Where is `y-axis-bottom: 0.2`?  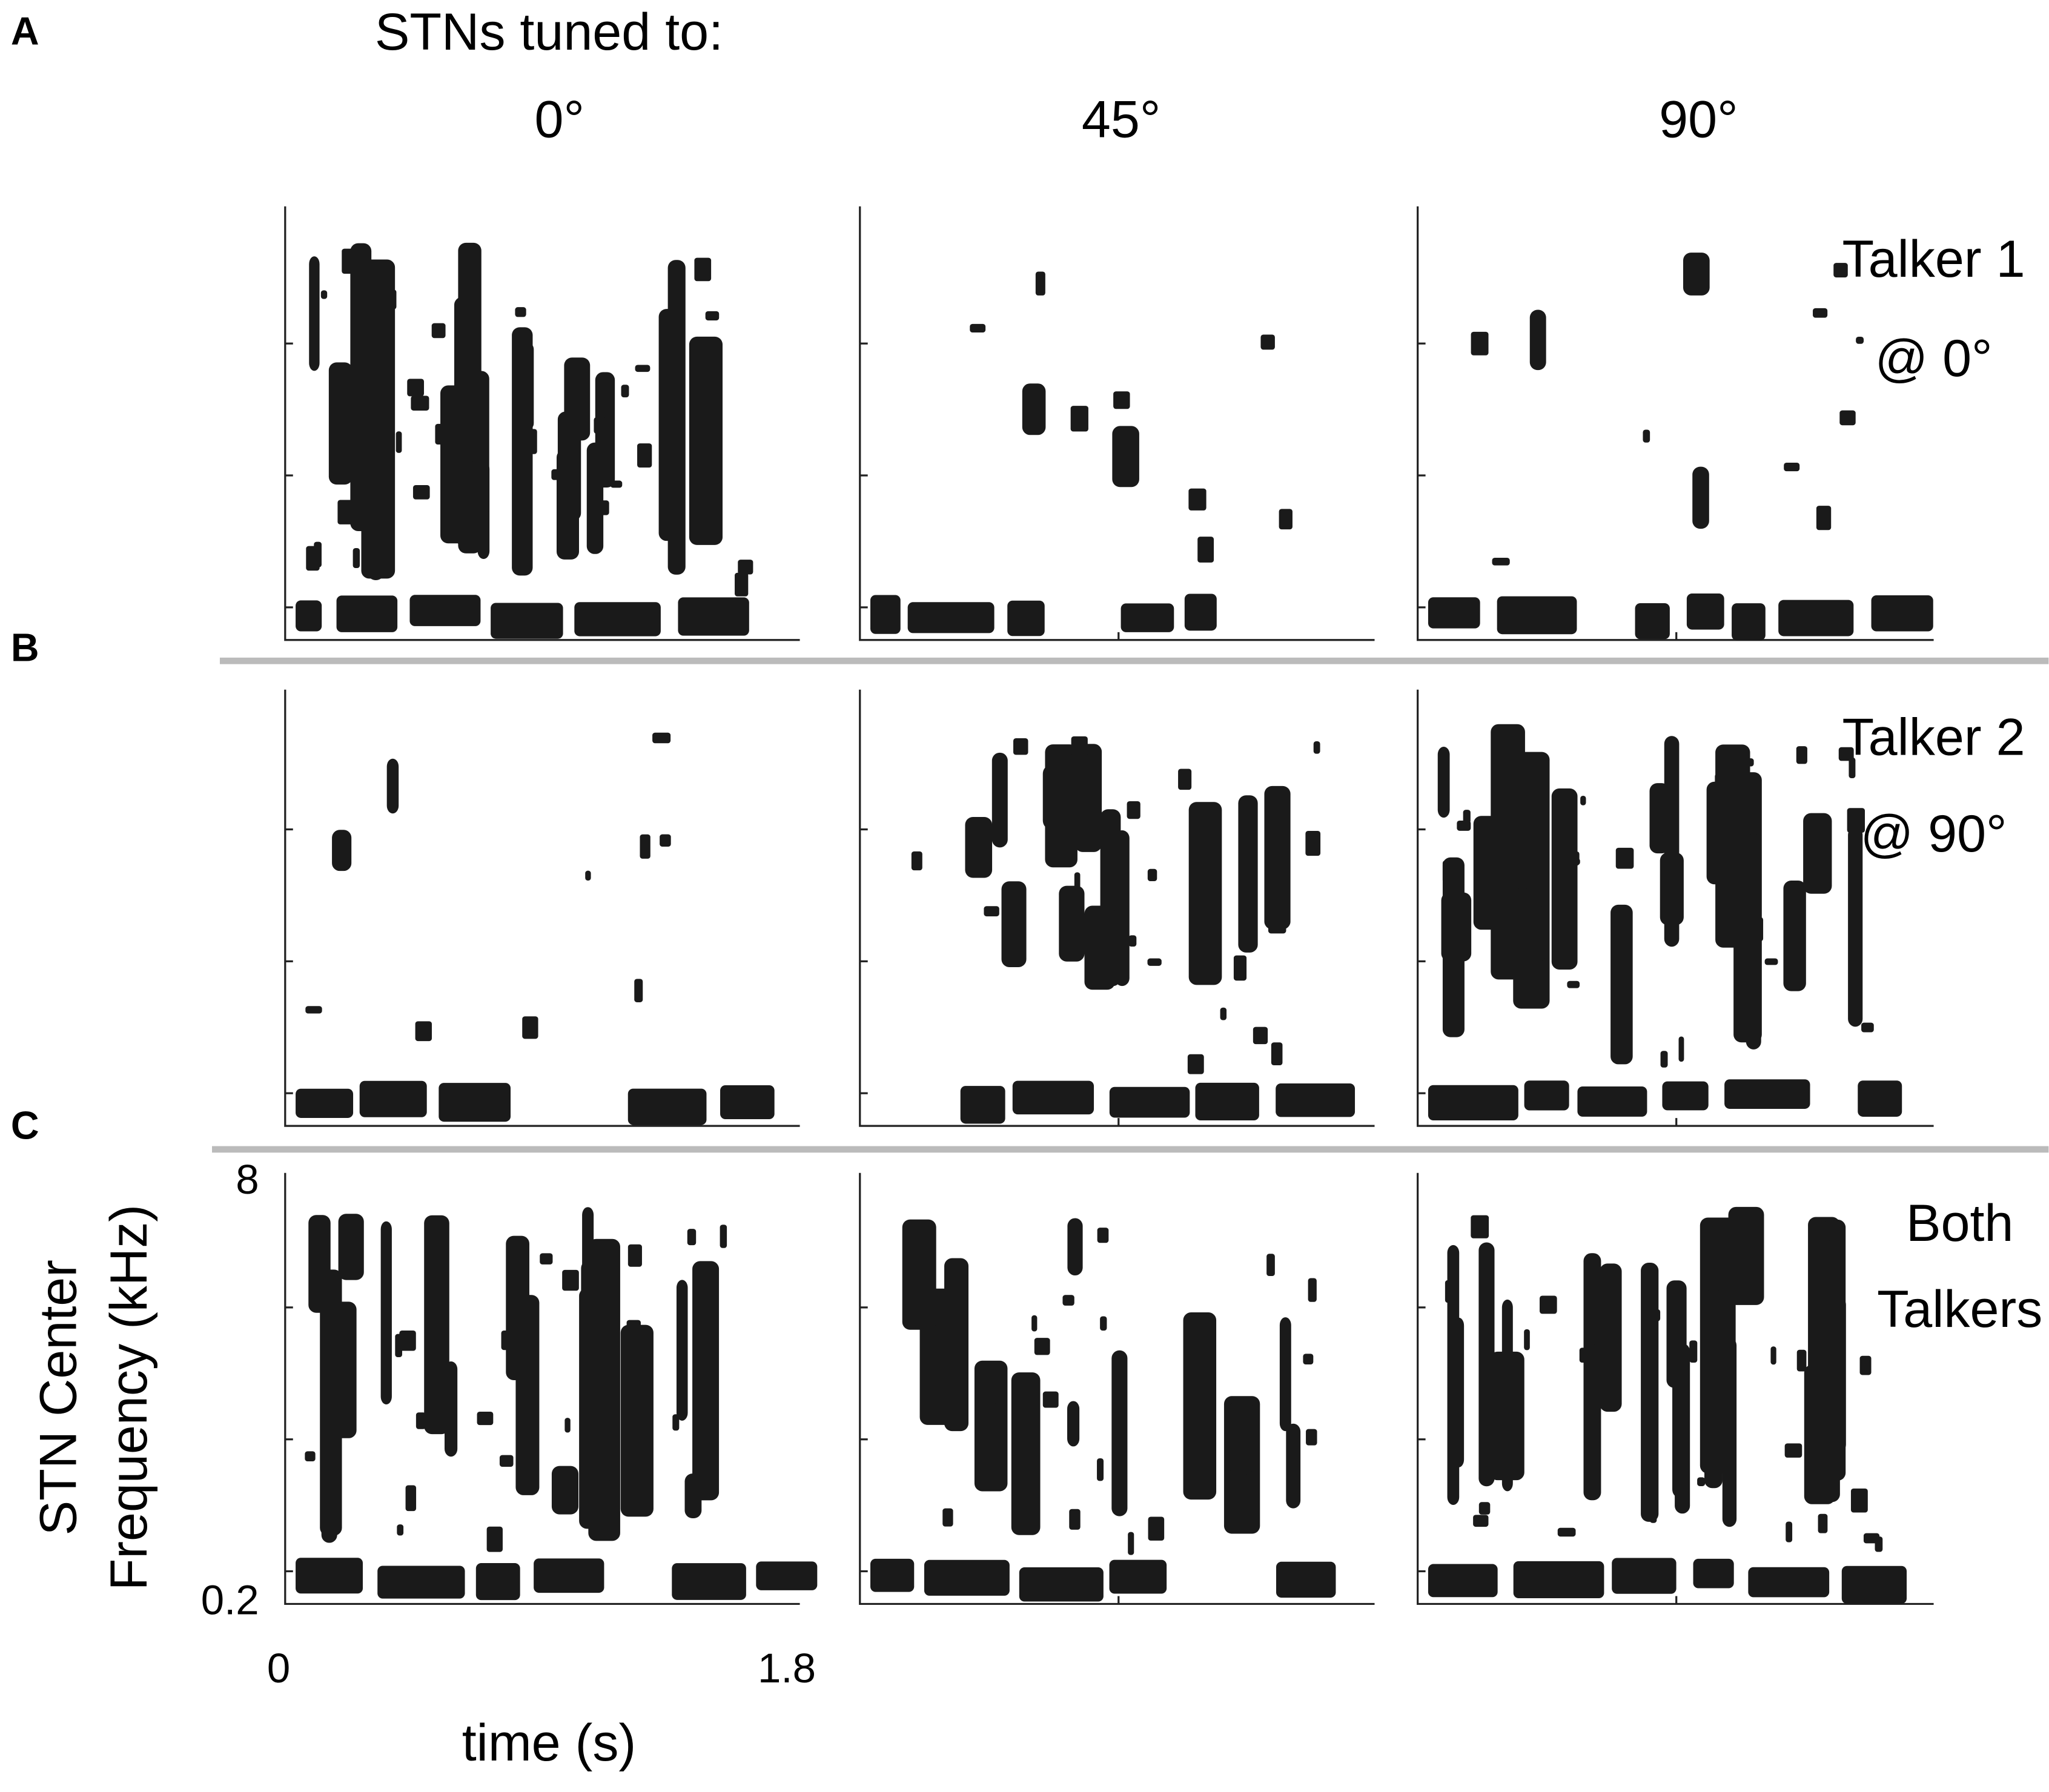
y-axis-bottom: 0.2 is located at coordinates (230, 1600).